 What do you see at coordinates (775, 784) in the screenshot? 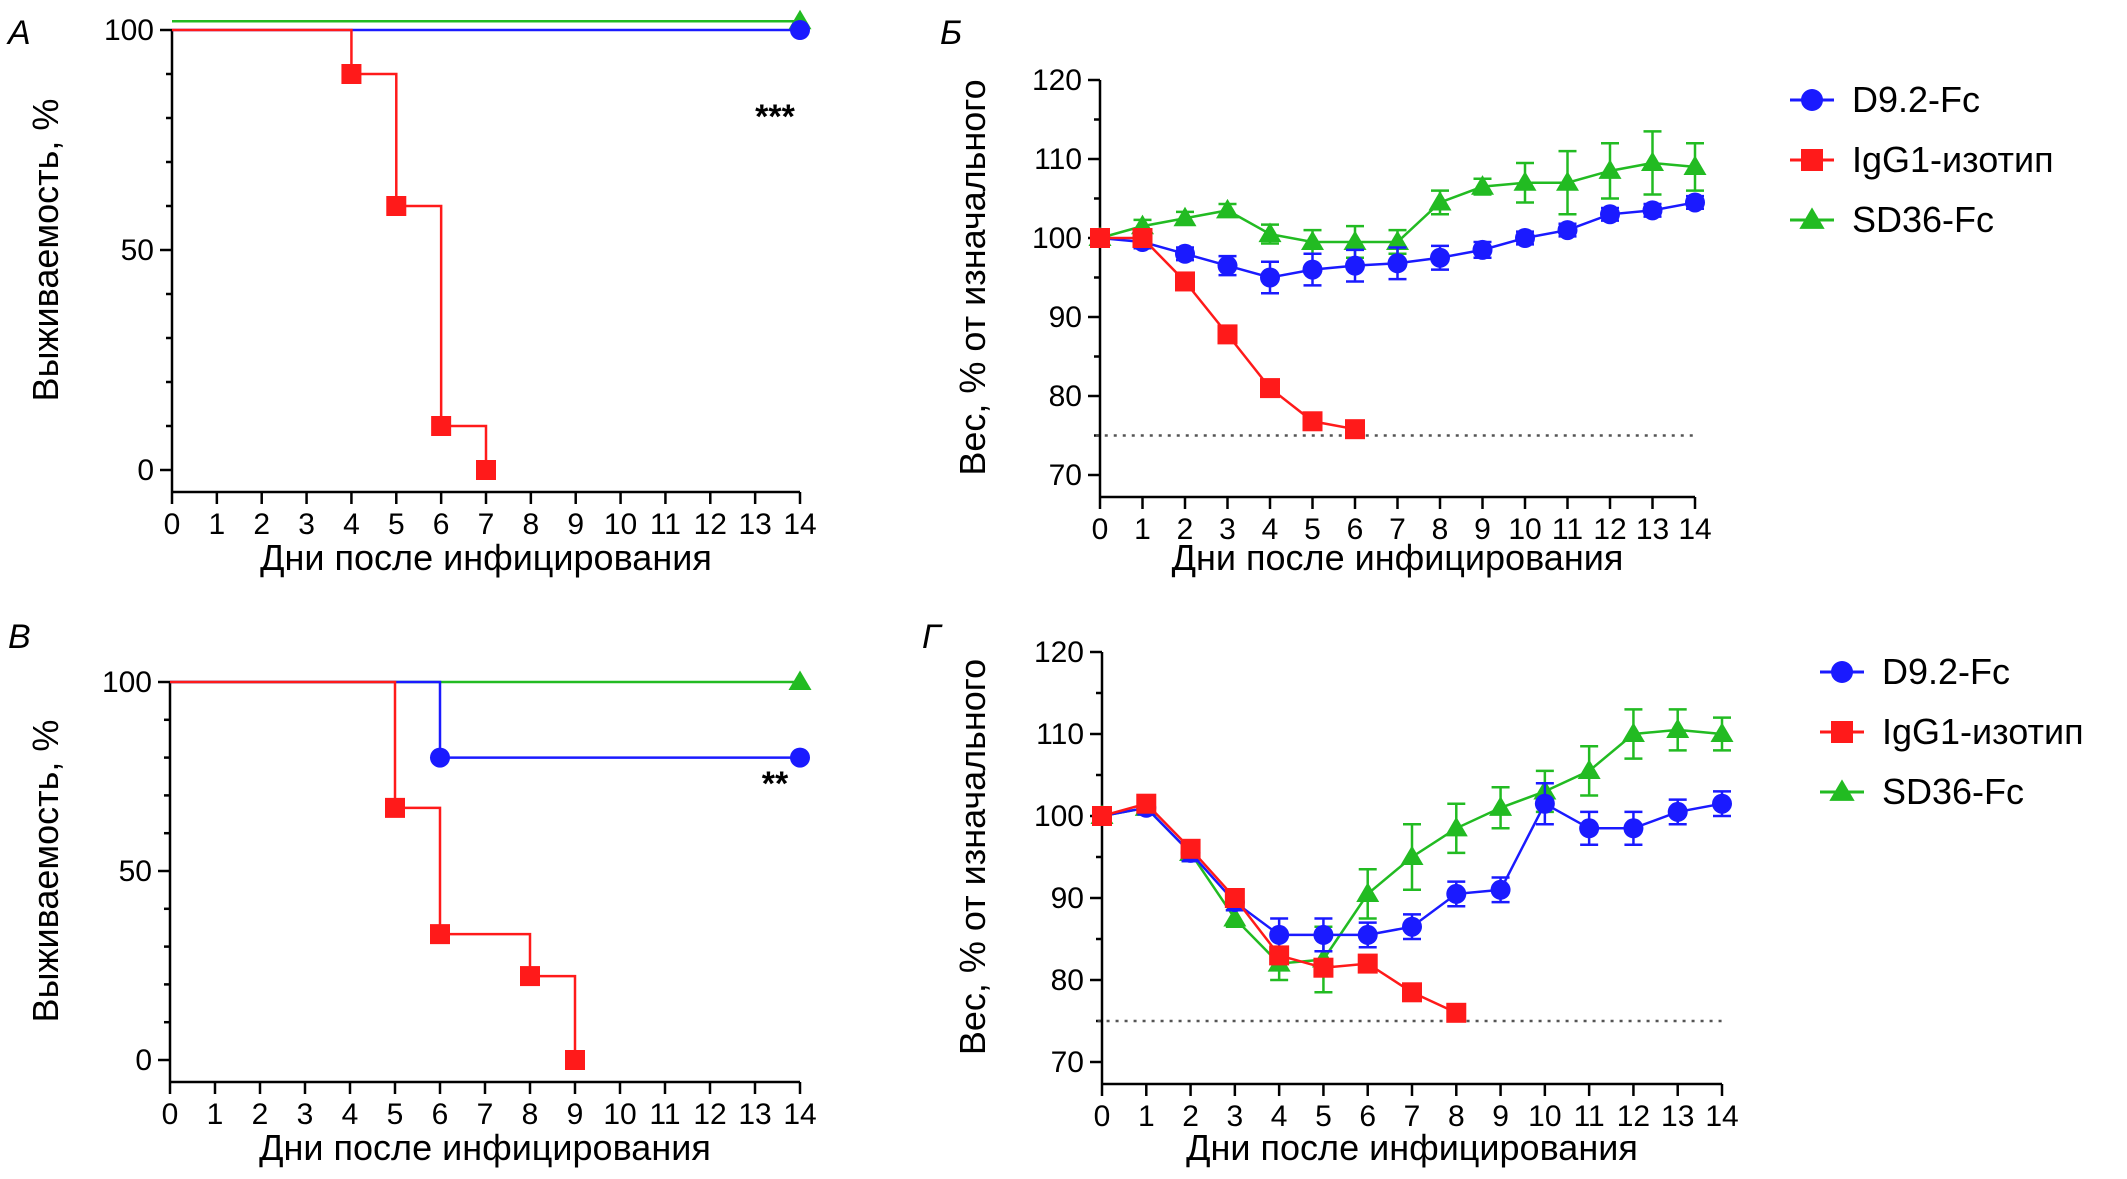
I see `significance-stars: **` at bounding box center [775, 784].